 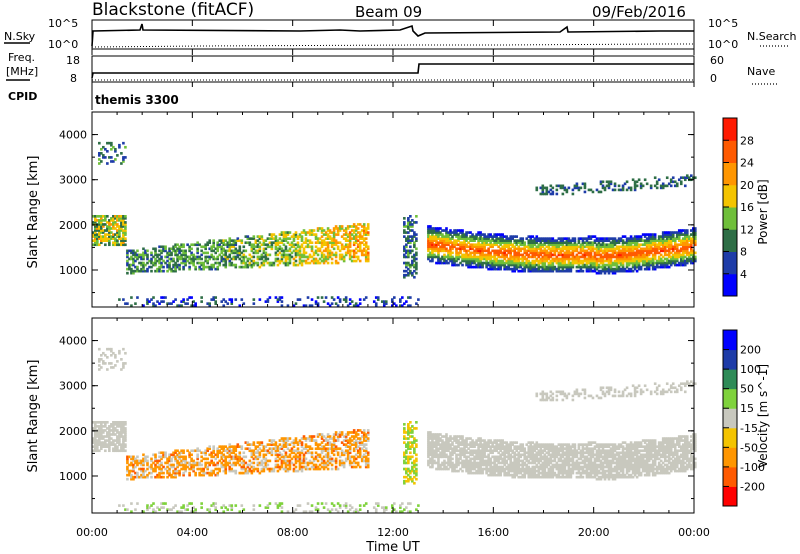 What do you see at coordinates (73, 180) in the screenshot?
I see `y-tick-label: 3000` at bounding box center [73, 180].